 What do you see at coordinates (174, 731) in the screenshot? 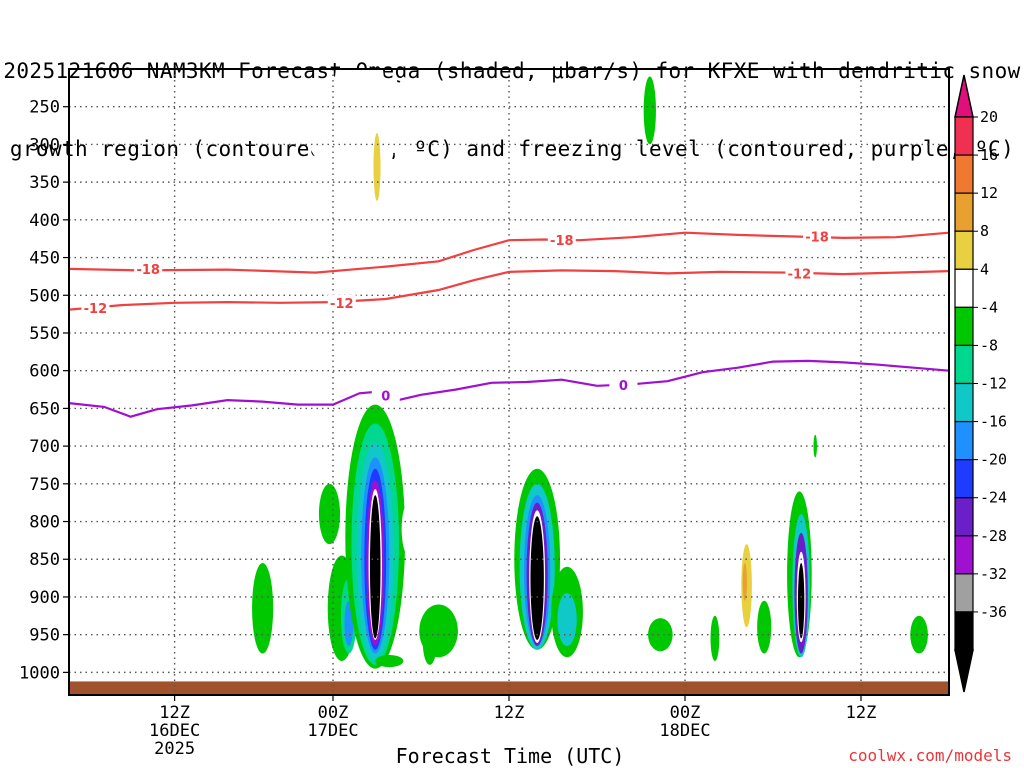
I see `x-tick-label-12-1: 16DEC` at bounding box center [174, 731].